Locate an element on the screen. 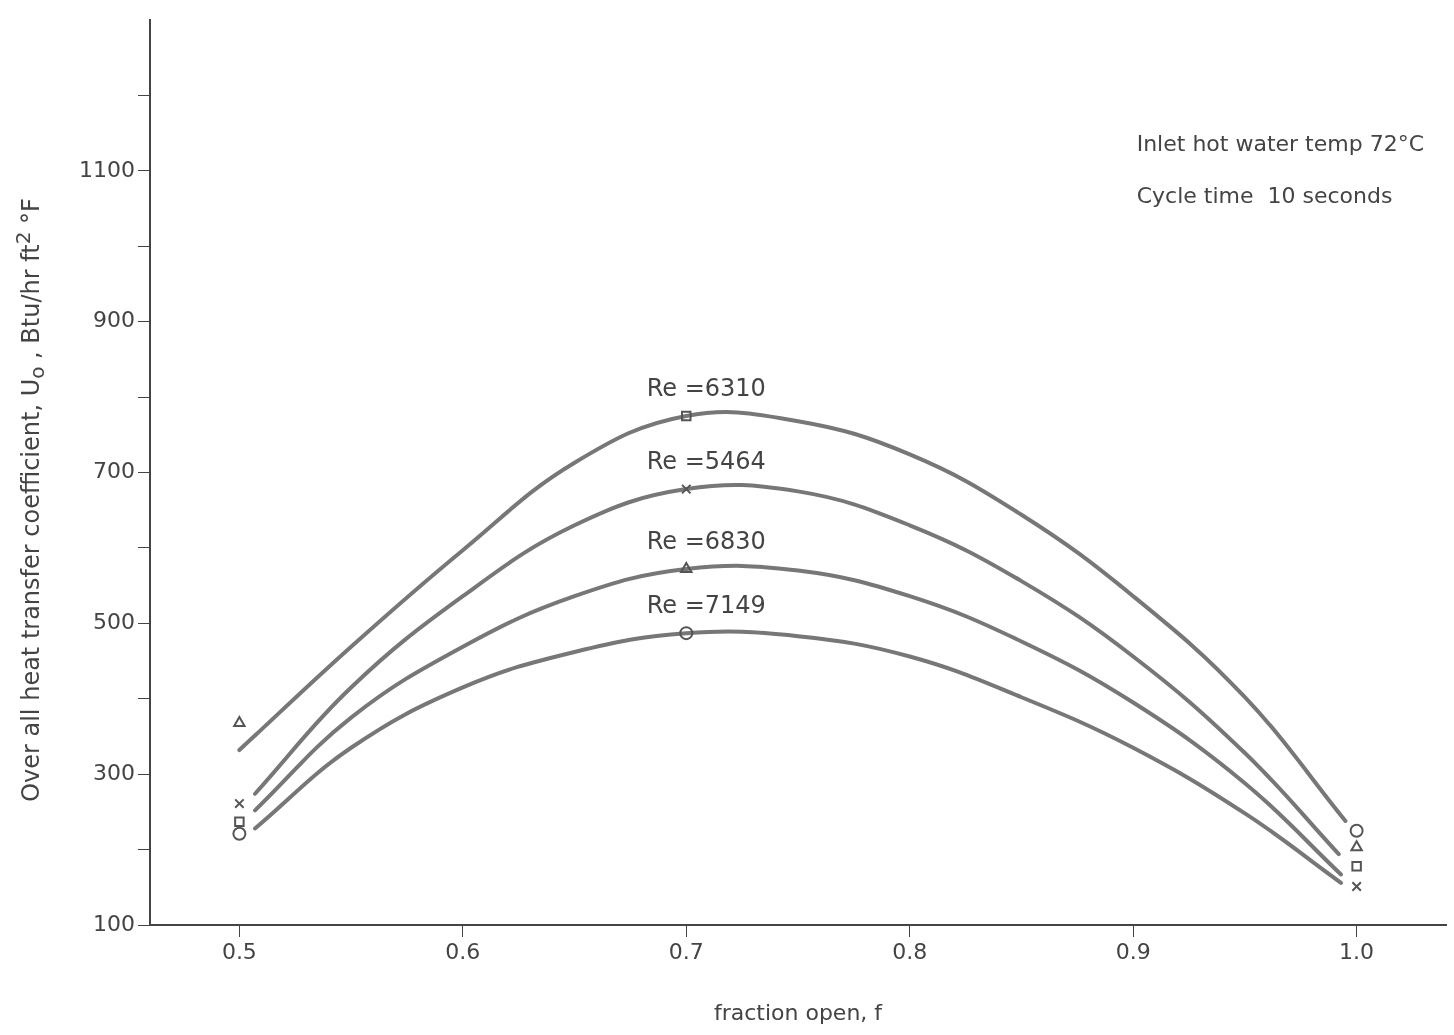  x-tick-label: 0.6 is located at coordinates (463, 951).